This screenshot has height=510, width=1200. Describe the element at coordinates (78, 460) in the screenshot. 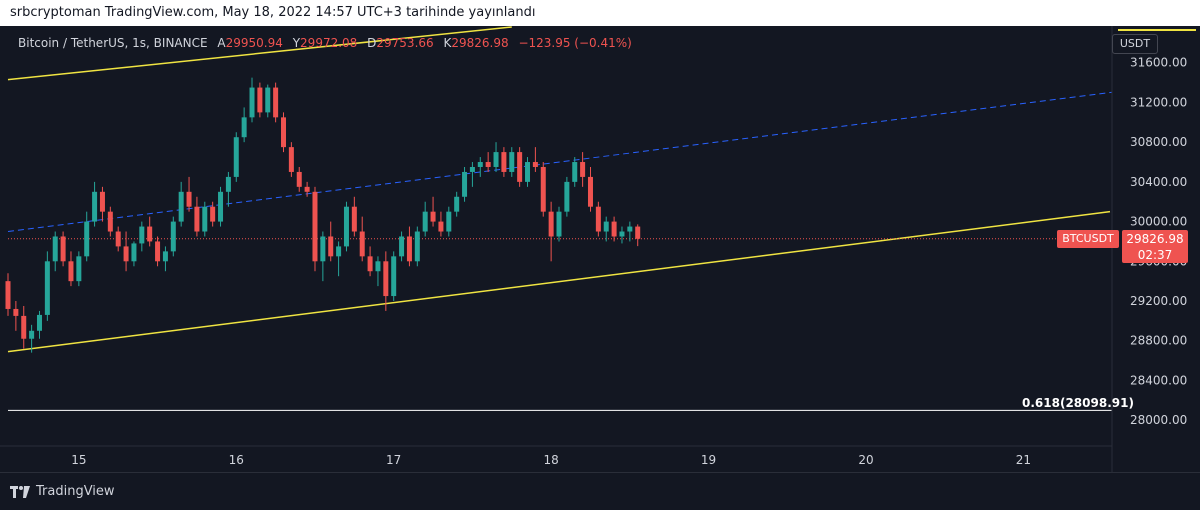

I see `time-tick-label: 15` at that location.